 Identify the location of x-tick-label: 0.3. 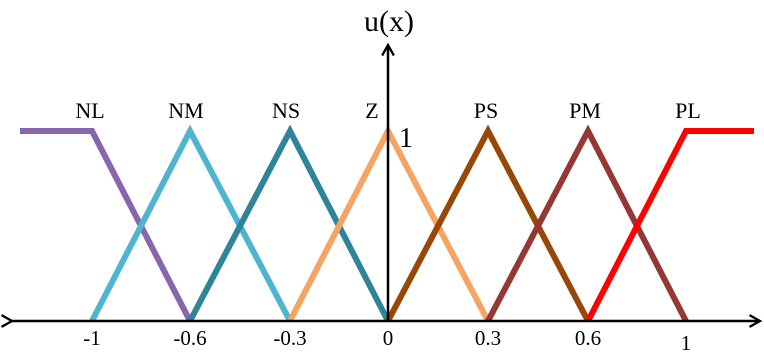
(488, 338).